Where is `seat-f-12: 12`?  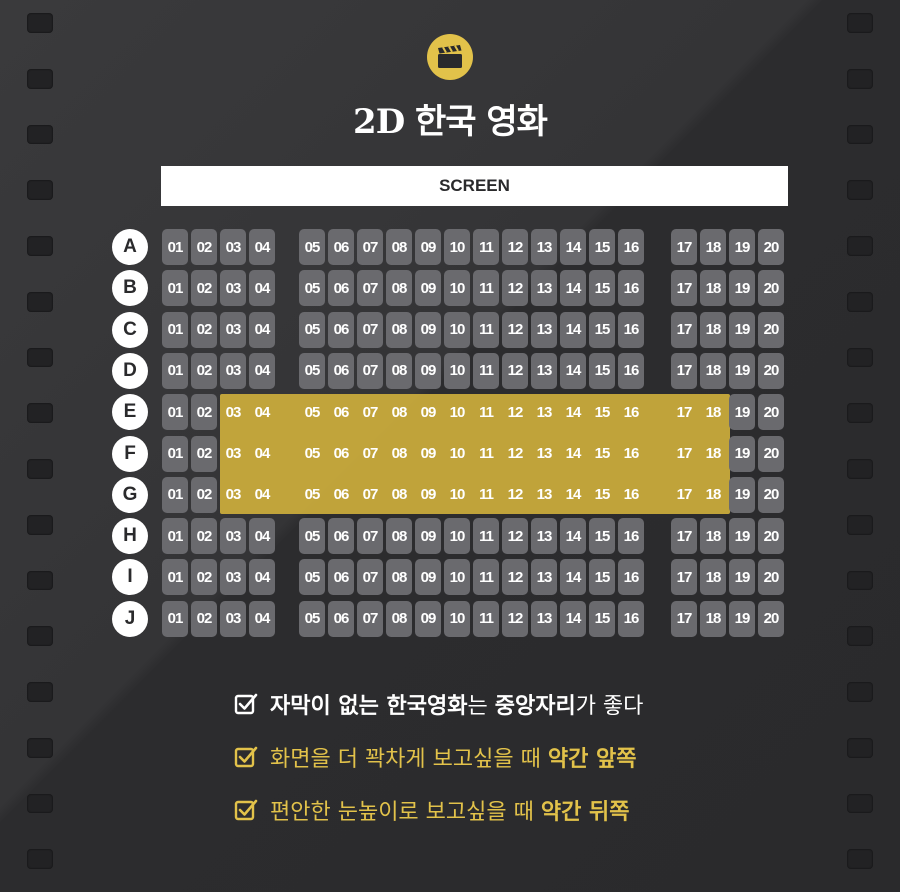
seat-f-12: 12 is located at coordinates (515, 453).